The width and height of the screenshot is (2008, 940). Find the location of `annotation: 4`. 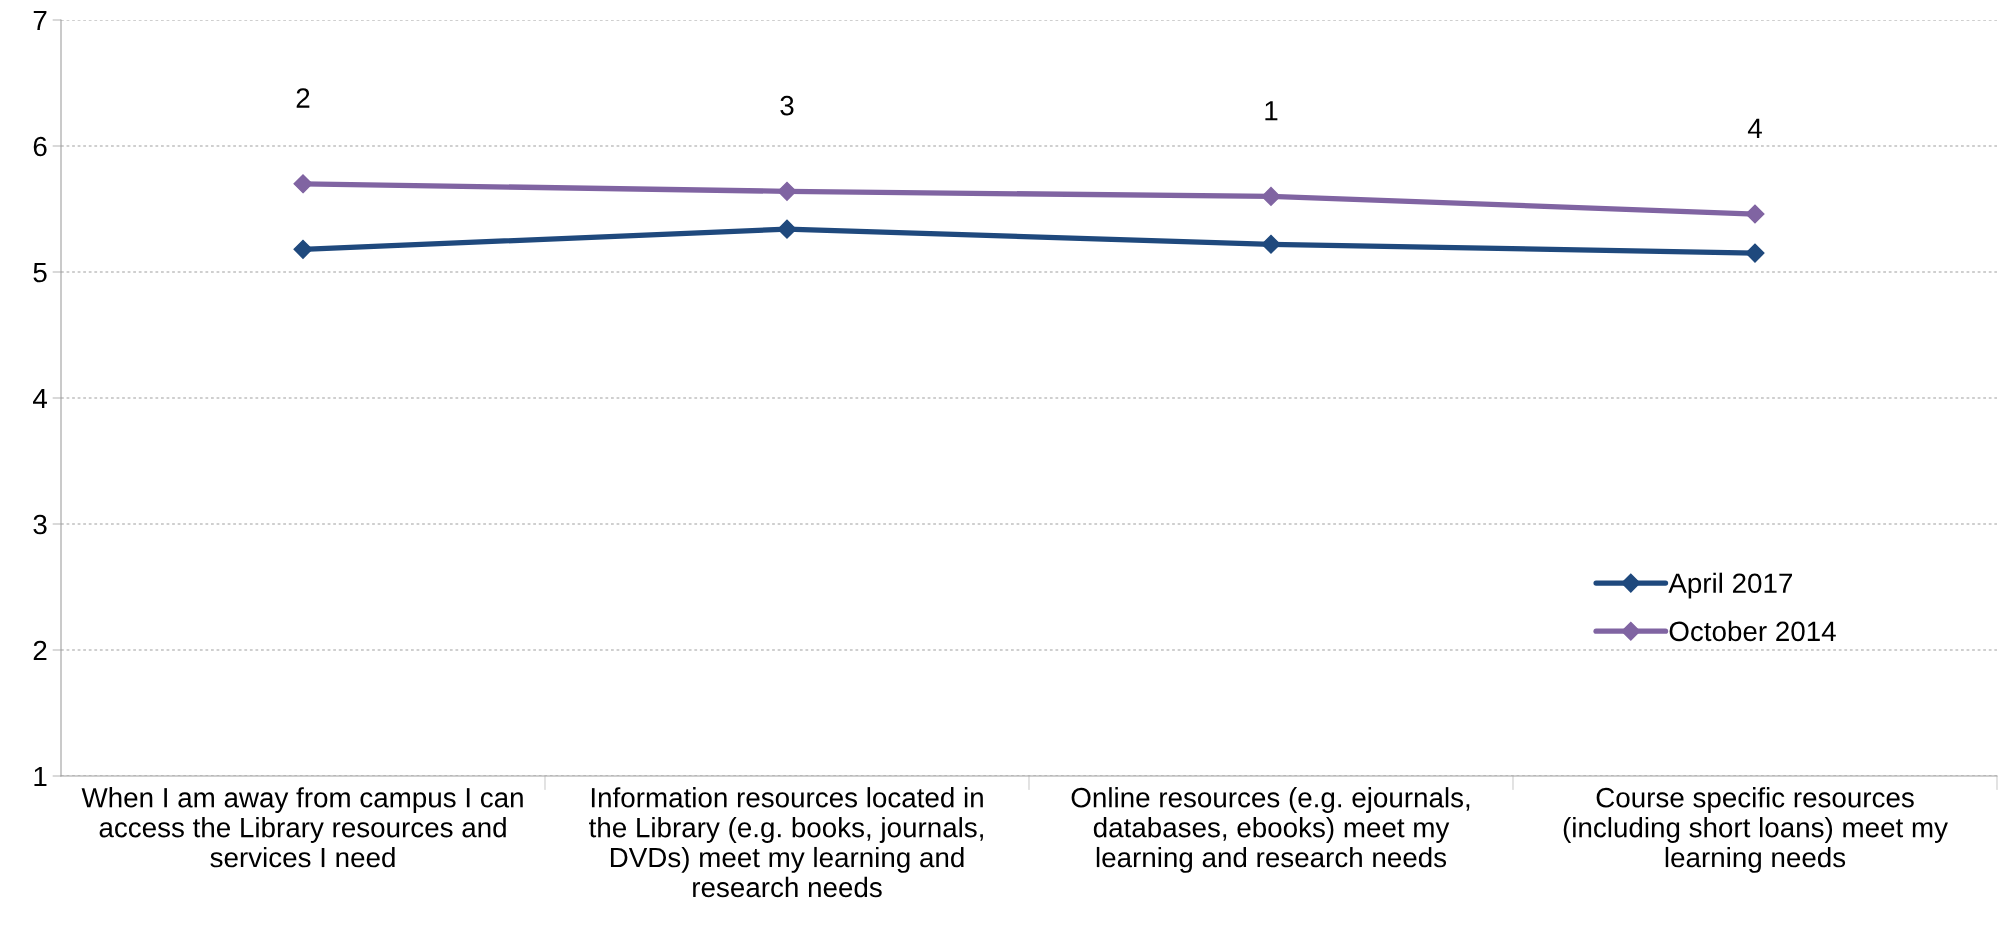

annotation: 4 is located at coordinates (1754, 128).